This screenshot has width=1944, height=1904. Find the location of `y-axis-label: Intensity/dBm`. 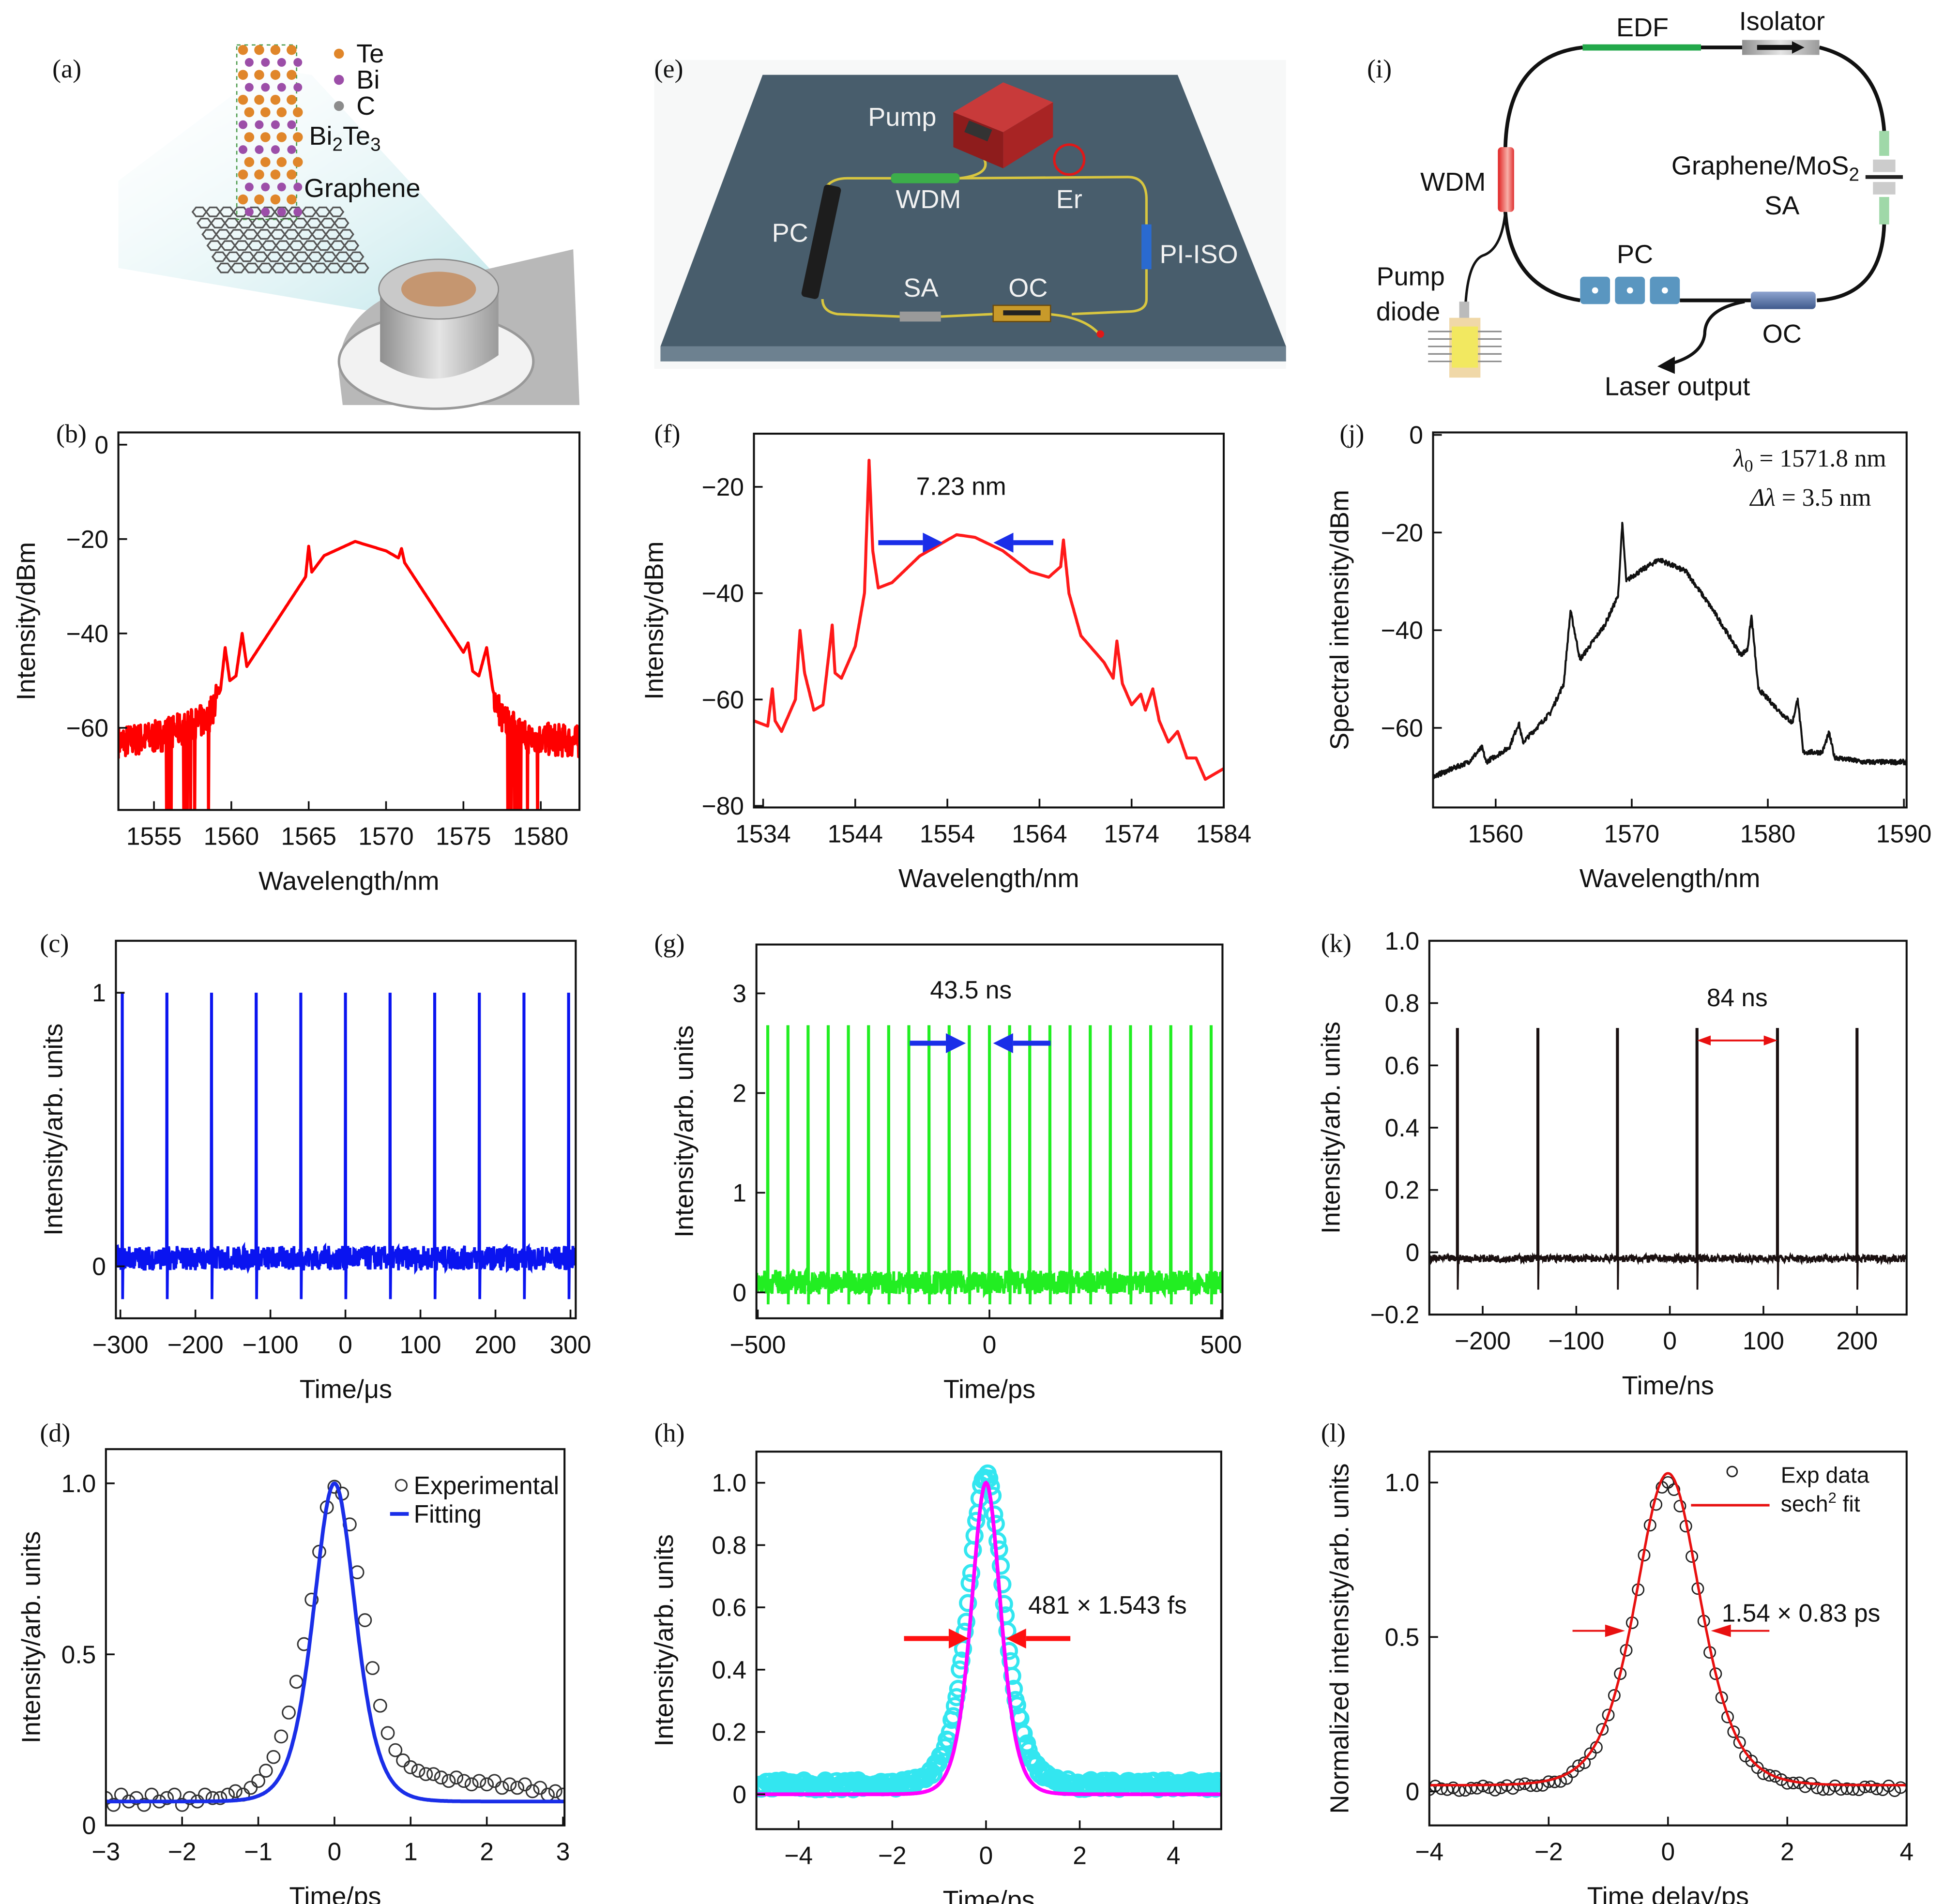

y-axis-label: Intensity/dBm is located at coordinates (654, 621).